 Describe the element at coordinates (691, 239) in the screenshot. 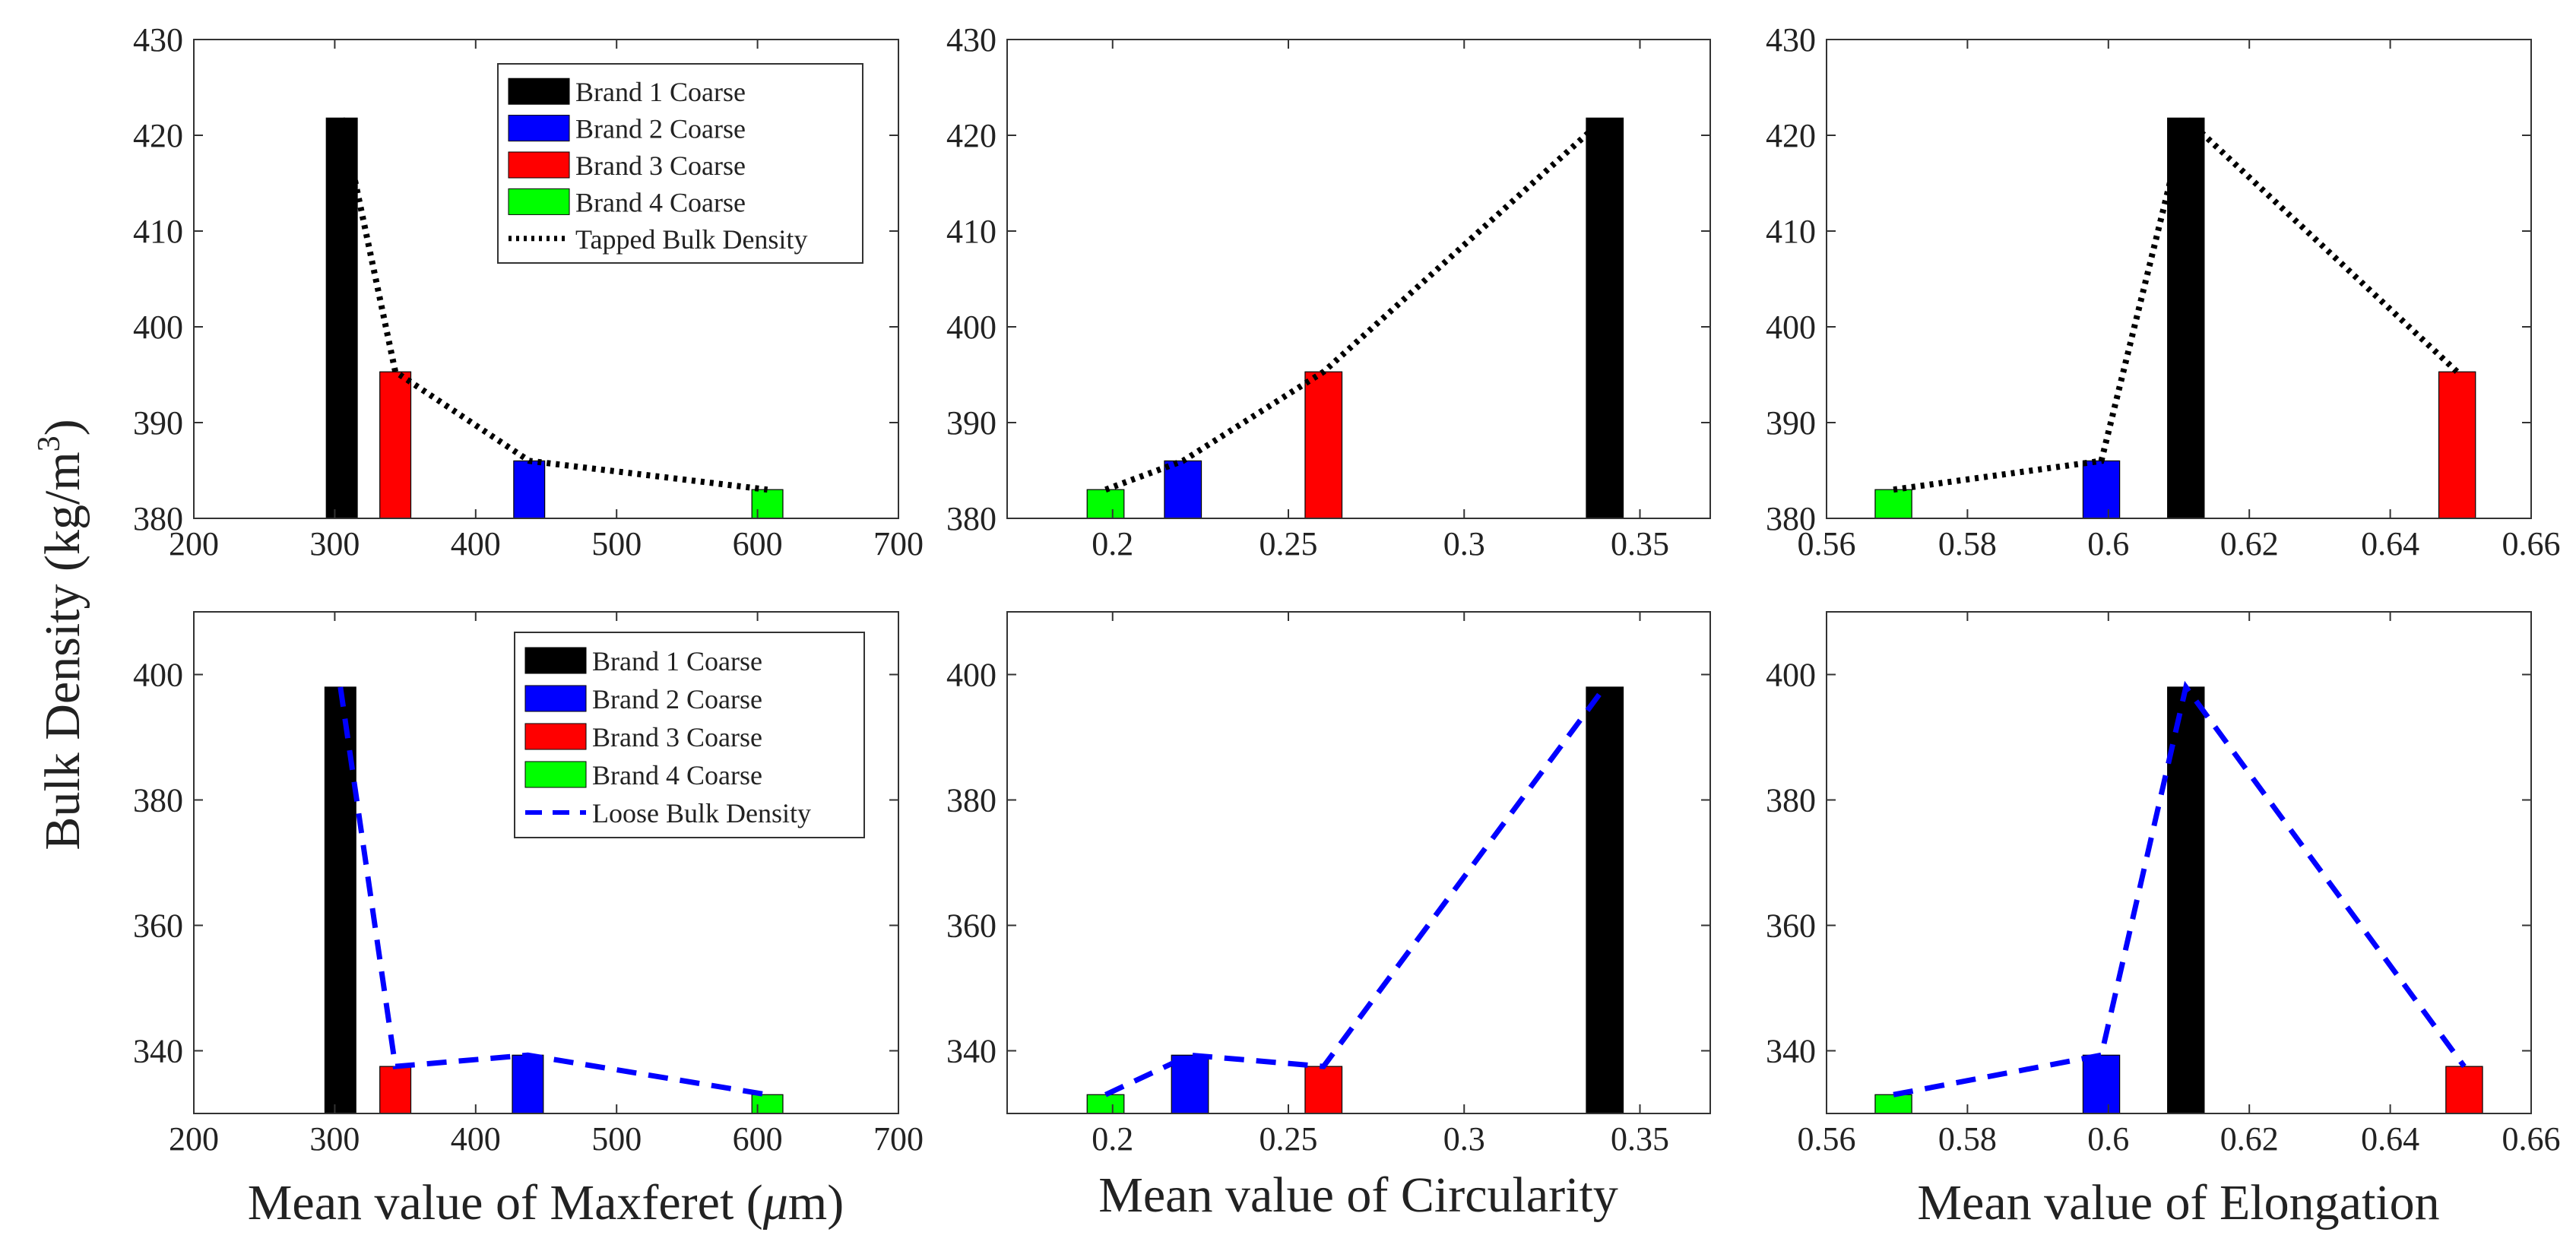

I see `legend-label: Tapped Bulk Density` at that location.